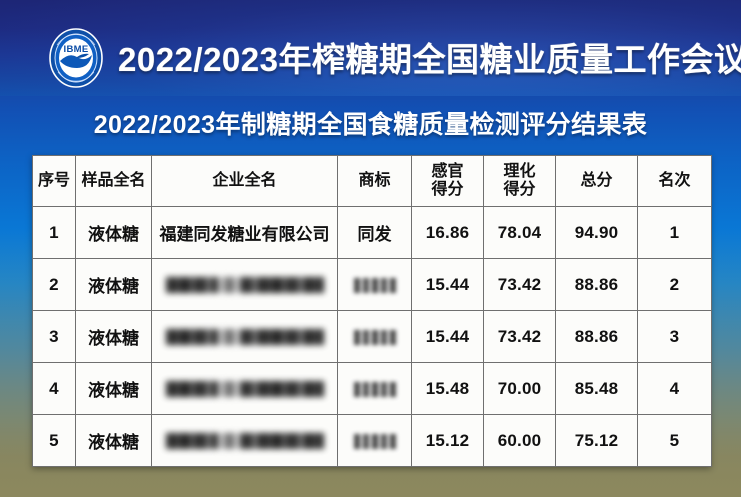  I want to click on cell-no: 2, so click(54, 284).